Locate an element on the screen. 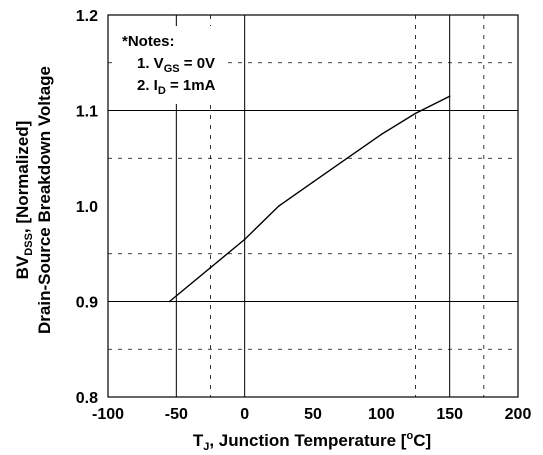 The image size is (543, 455). x-tick-labels: -100 -50 0 50 100 150 200 is located at coordinates (311, 414).